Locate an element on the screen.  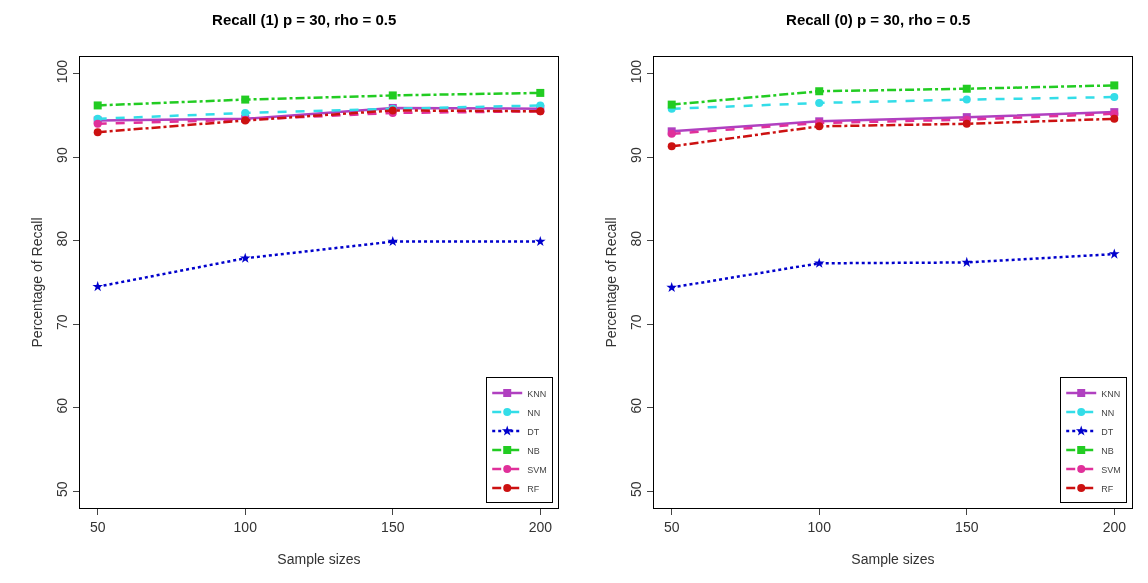
chart-title: Recall (1) p = 30, rho = 0.5 is located at coordinates (304, 20).